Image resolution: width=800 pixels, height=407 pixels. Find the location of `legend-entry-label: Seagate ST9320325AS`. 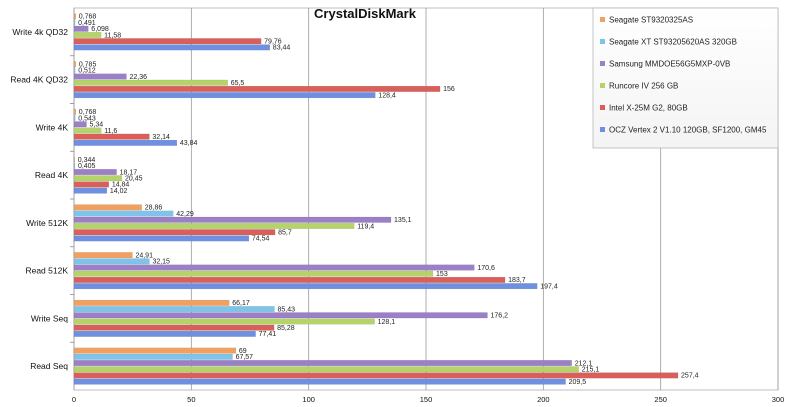

legend-entry-label: Seagate ST9320325AS is located at coordinates (651, 20).